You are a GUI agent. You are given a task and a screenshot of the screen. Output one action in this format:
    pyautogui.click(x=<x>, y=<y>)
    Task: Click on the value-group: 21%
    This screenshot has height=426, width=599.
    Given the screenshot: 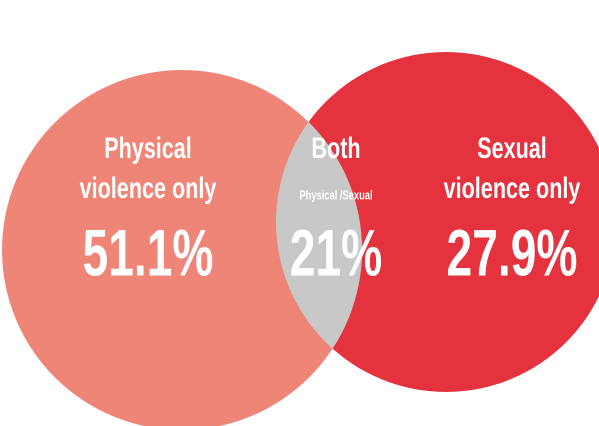 What is the action you would take?
    pyautogui.click(x=336, y=253)
    